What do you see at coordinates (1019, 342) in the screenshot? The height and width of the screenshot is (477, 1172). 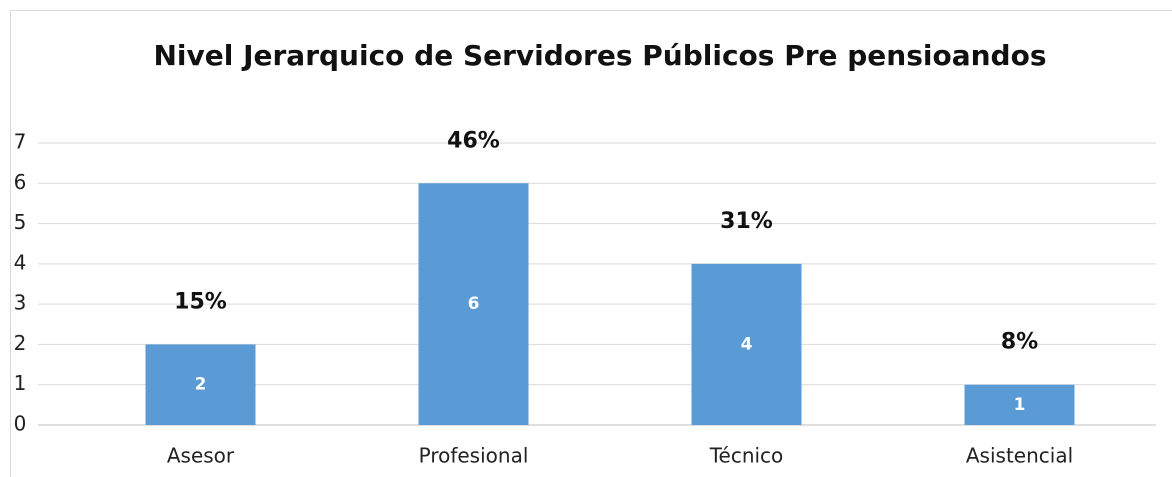 I see `percent-label: 8%` at bounding box center [1019, 342].